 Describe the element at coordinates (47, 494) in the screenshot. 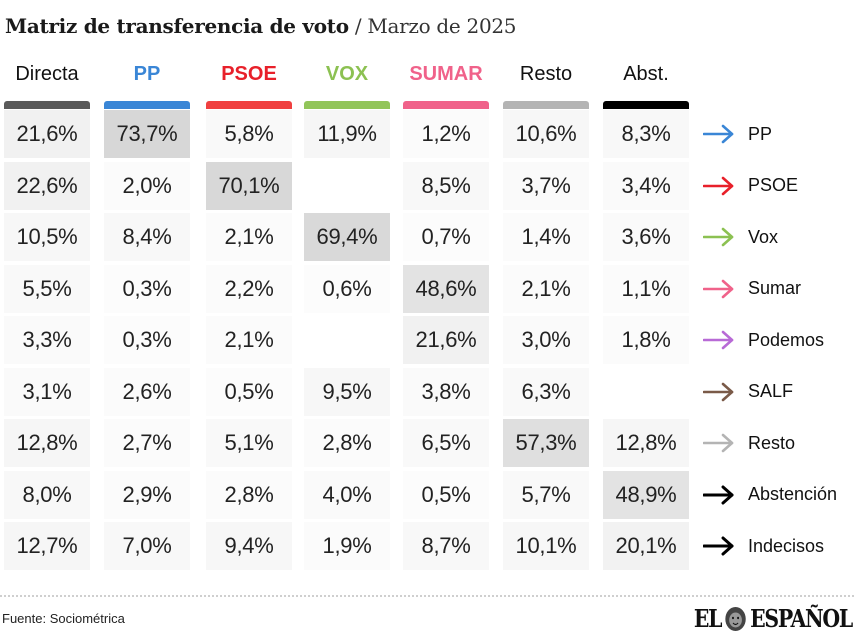

I see `matrix-cell: 8,0%` at that location.